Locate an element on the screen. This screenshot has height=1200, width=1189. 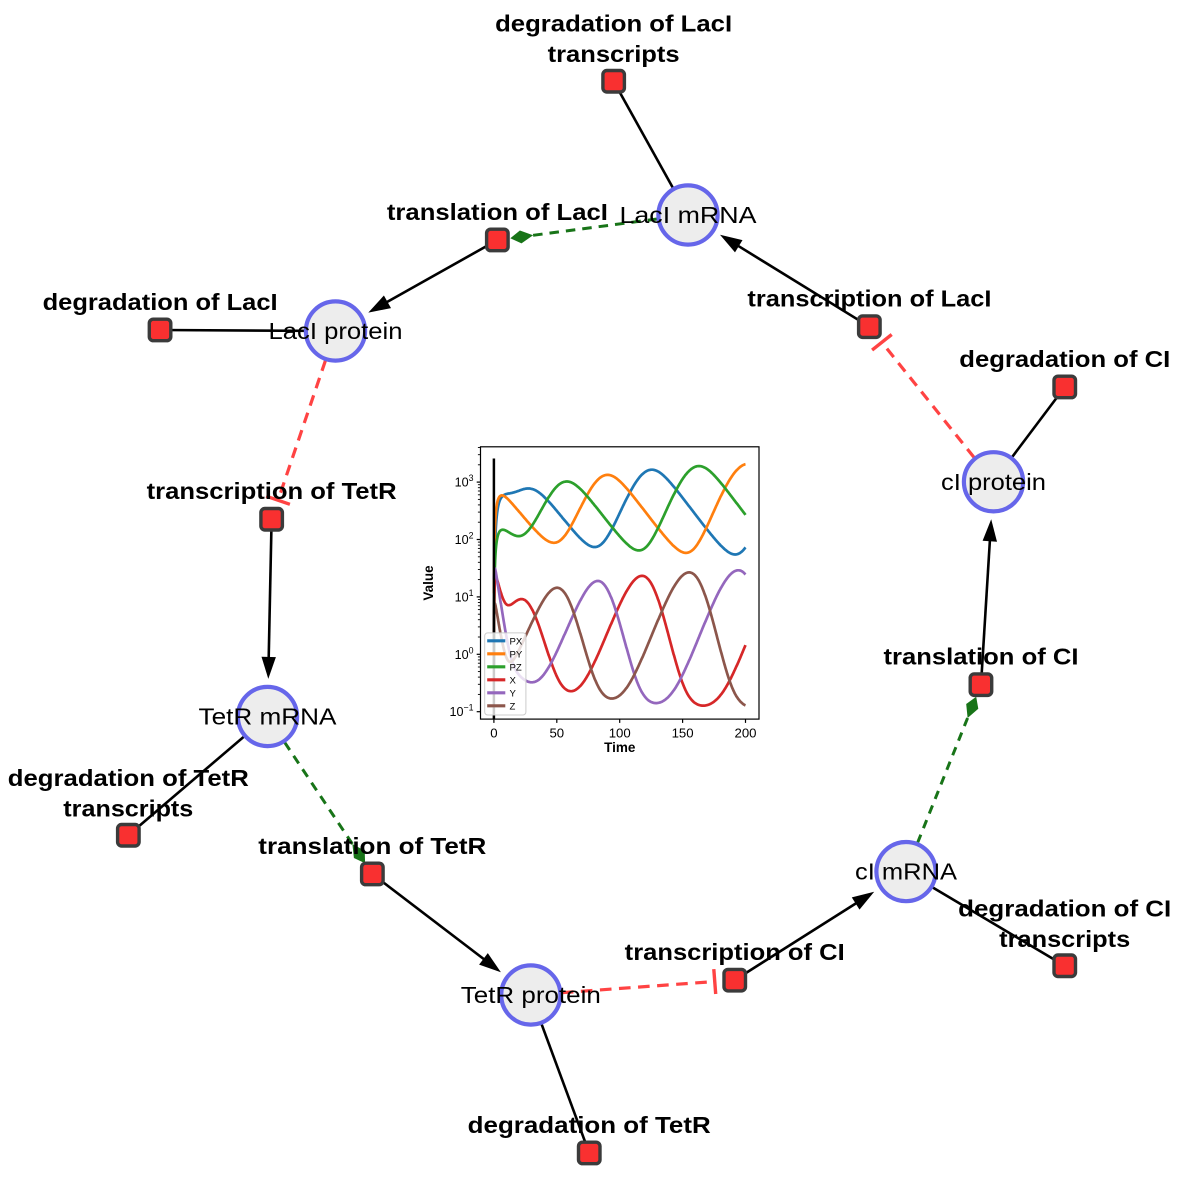
svg-text: transcription of LacI is located at coordinates (869, 299).